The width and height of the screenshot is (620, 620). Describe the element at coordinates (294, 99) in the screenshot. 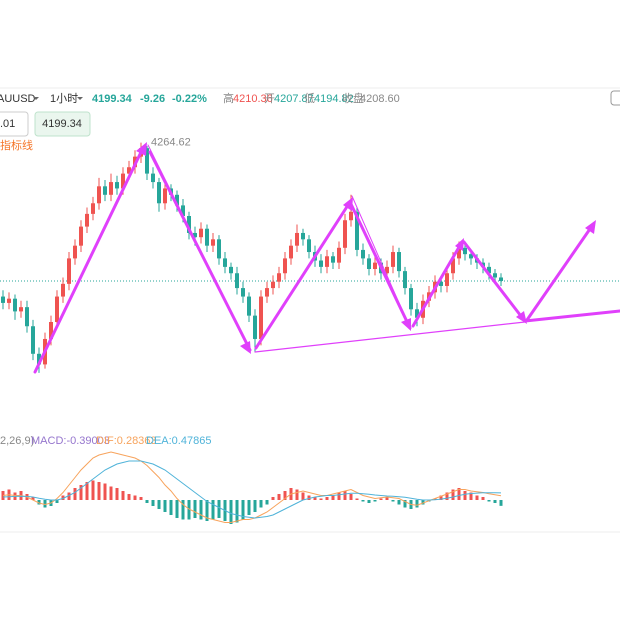

I see `open-value: 4207.87` at that location.